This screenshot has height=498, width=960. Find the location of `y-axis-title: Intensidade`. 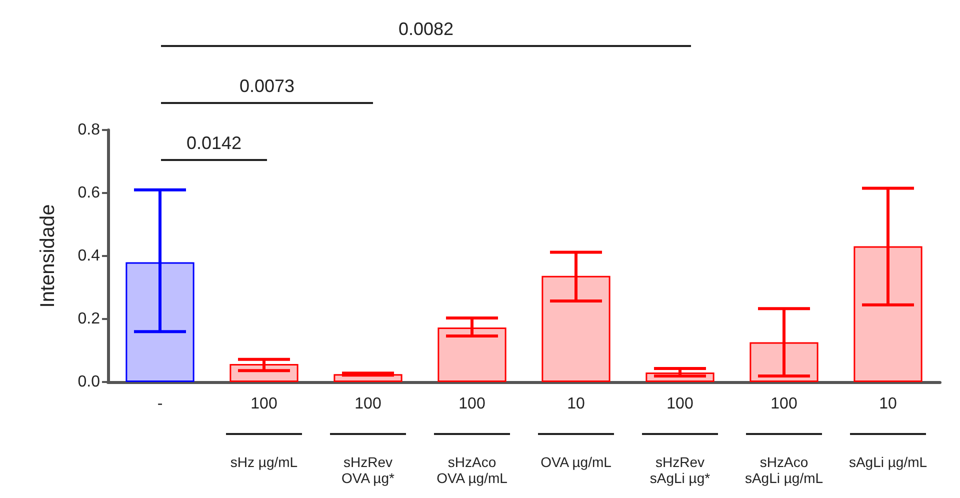

y-axis-title: Intensidade is located at coordinates (48, 256).